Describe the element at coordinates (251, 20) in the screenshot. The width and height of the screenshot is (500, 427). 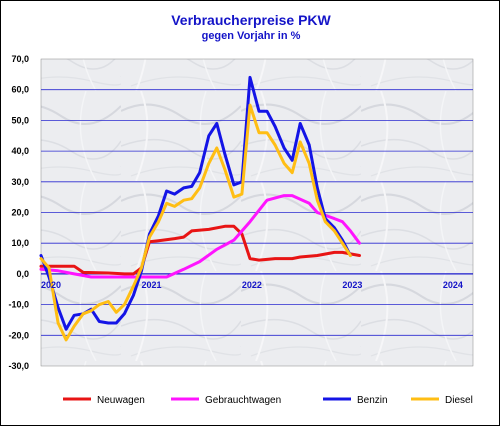
I see `chart-title: Verbraucherpreise PKW` at that location.